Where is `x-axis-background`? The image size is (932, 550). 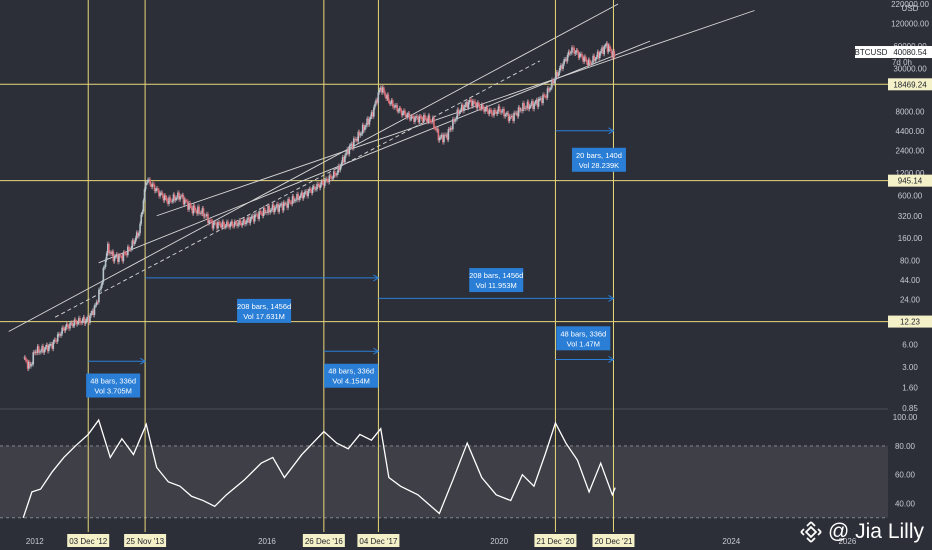 x-axis-background is located at coordinates (466, 541).